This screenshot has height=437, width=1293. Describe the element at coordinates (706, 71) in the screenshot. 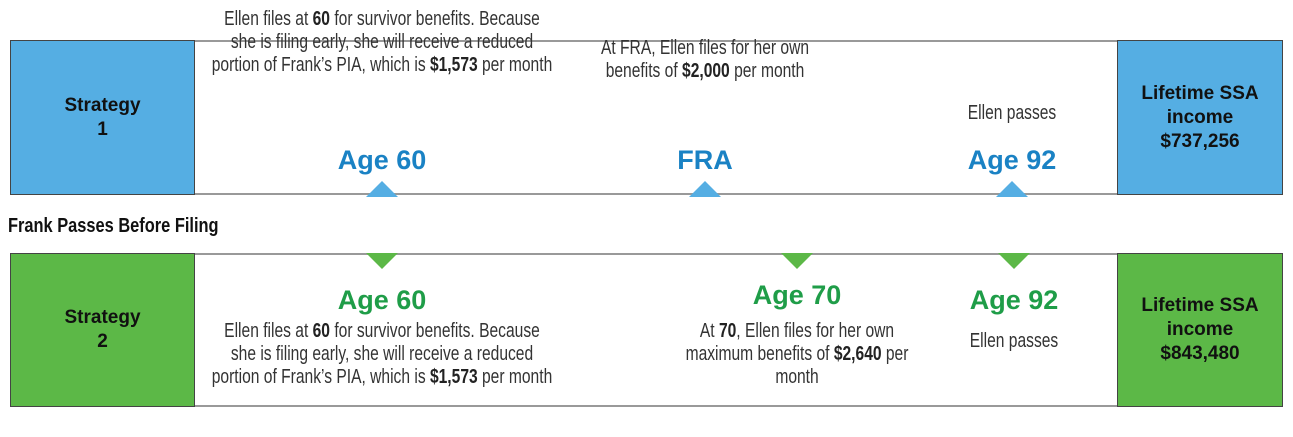

I see `description-part: $2,000` at that location.